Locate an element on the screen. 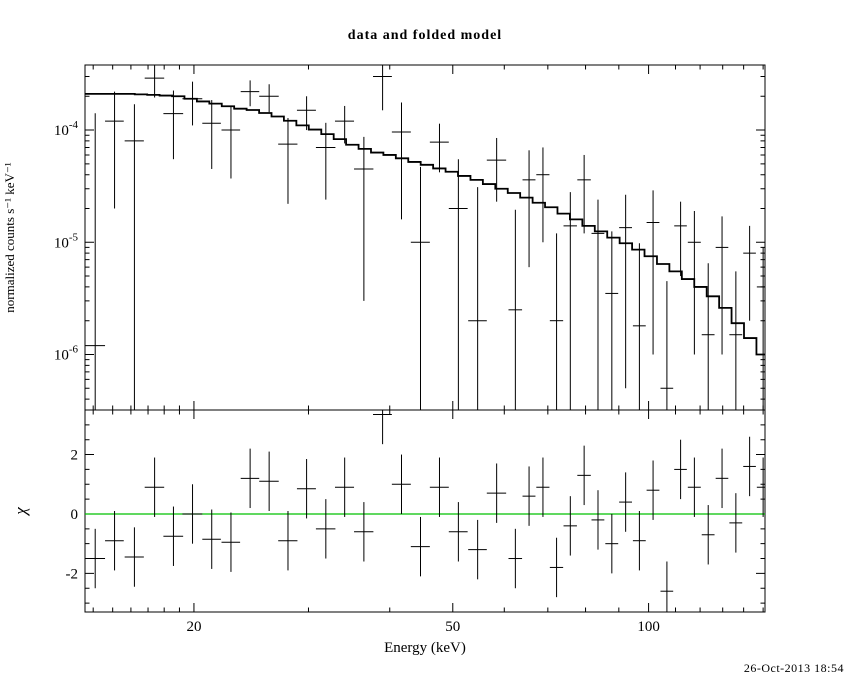 The image size is (850, 680). svg-text: 10⁻⁵ is located at coordinates (66, 241).